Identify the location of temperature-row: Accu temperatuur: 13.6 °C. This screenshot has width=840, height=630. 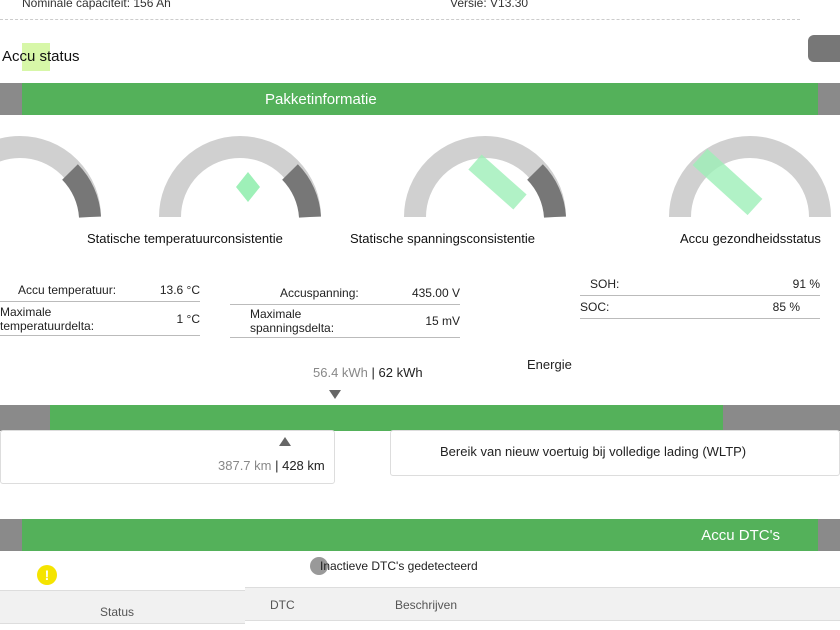
(100, 290).